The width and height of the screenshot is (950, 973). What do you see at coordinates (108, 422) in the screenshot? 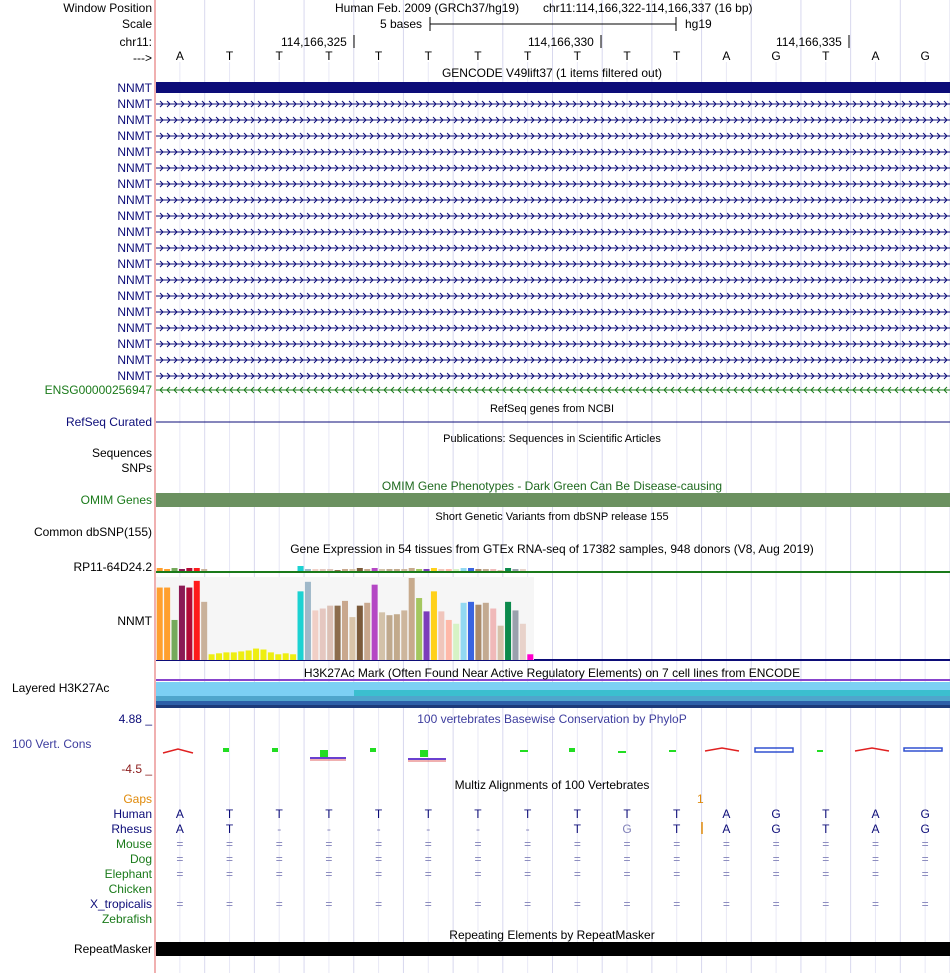
I see `refseq-track-label: RefSeq Curated` at bounding box center [108, 422].